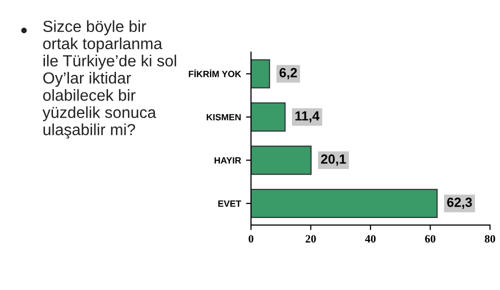 Image resolution: width=500 pixels, height=290 pixels. What do you see at coordinates (109, 79) in the screenshot?
I see `text: Sizce böyle bir ortak toparlanma ile Türkiye’de ki sol Oy’lar iktidar olabilecek bir yüzdelik sonuca ulaşabilir mi?` at bounding box center [109, 79].